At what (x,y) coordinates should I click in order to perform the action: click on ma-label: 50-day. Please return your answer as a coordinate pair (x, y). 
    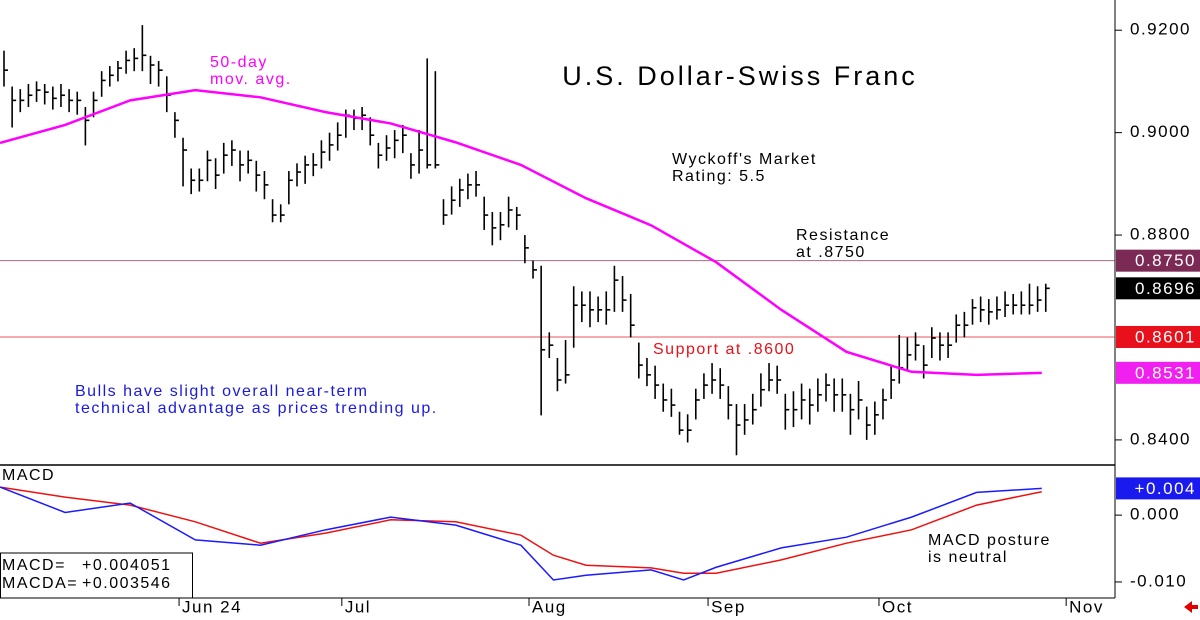
    Looking at the image, I should click on (239, 62).